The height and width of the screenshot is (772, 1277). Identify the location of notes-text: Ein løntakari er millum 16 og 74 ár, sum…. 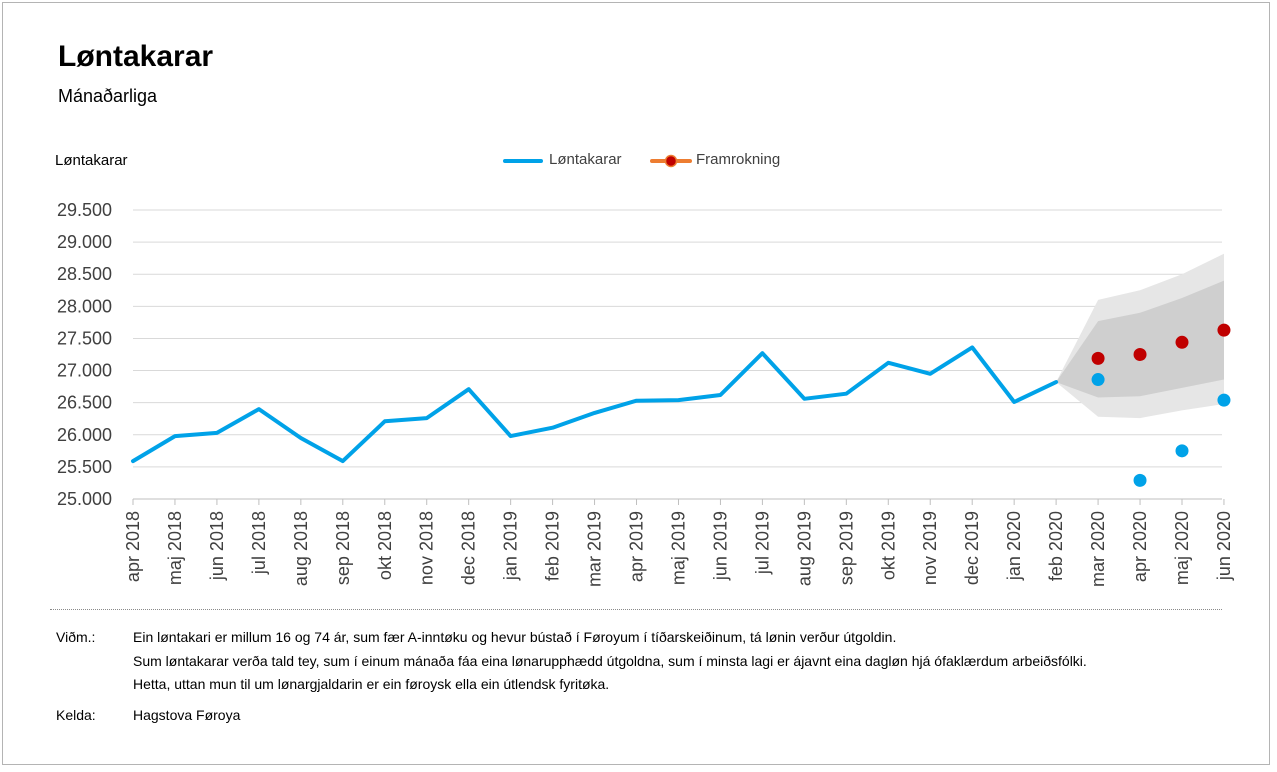
(610, 661).